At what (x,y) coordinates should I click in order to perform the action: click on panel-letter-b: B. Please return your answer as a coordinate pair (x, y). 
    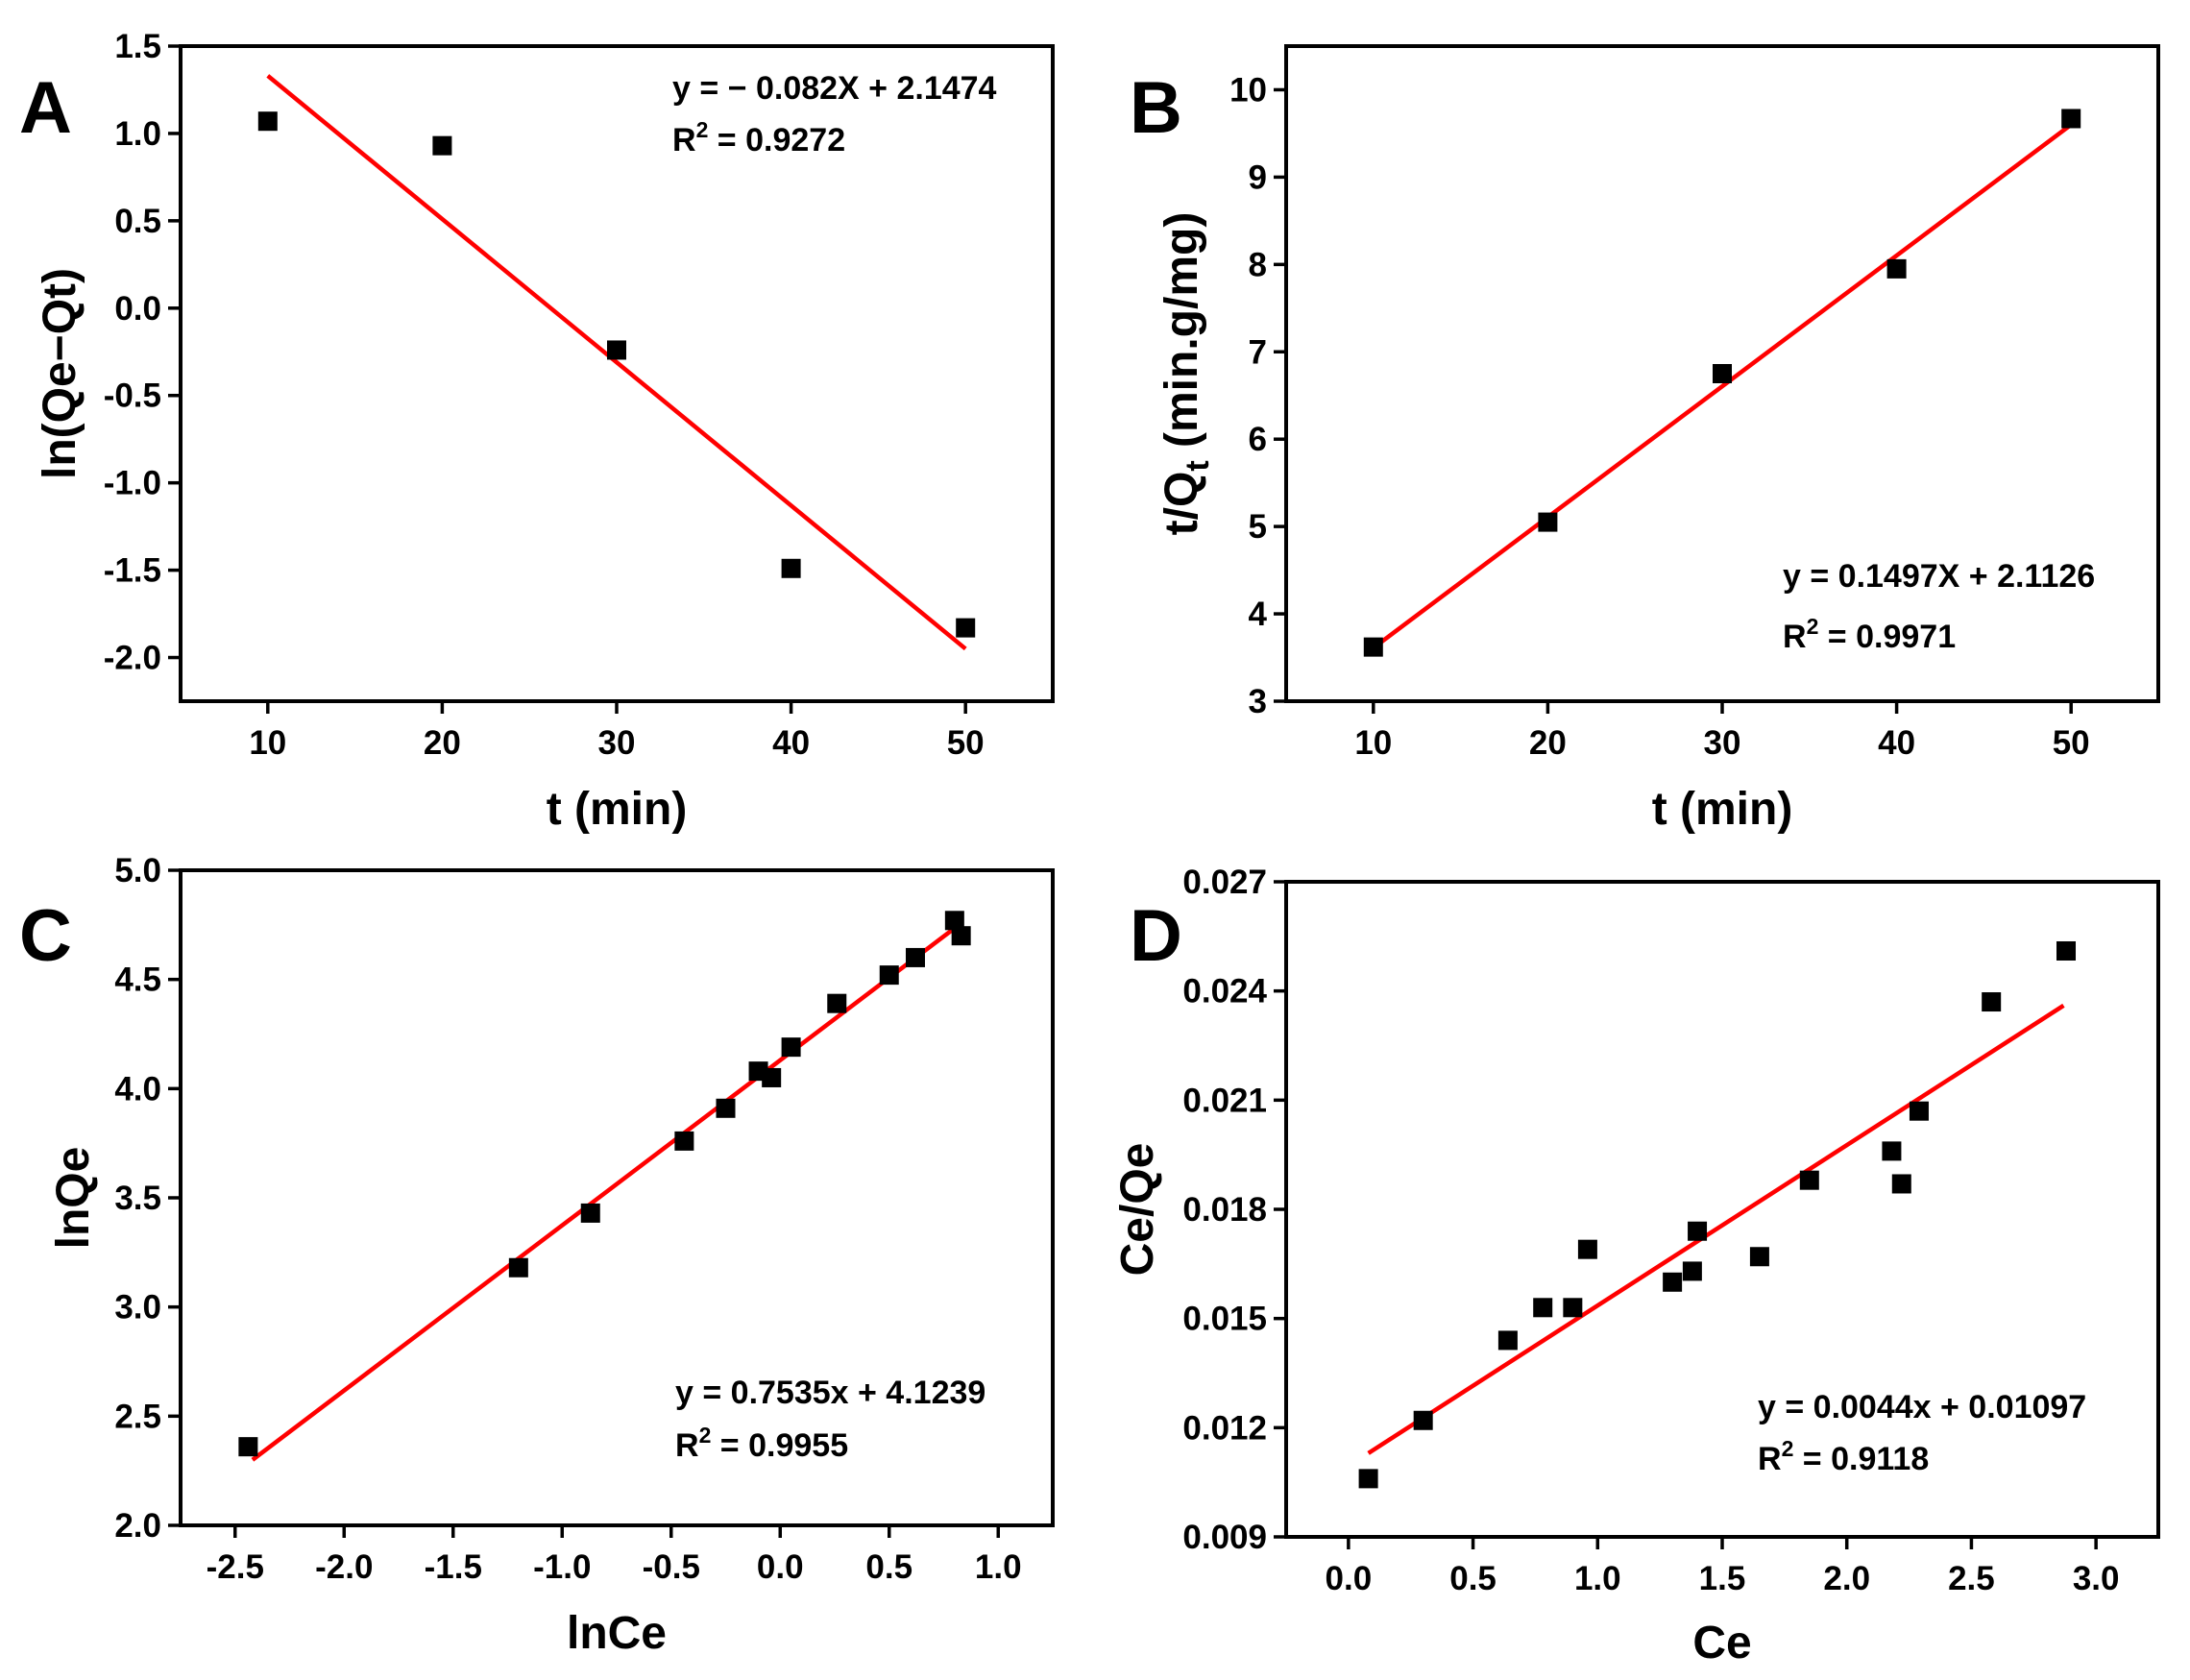
    Looking at the image, I should click on (1156, 108).